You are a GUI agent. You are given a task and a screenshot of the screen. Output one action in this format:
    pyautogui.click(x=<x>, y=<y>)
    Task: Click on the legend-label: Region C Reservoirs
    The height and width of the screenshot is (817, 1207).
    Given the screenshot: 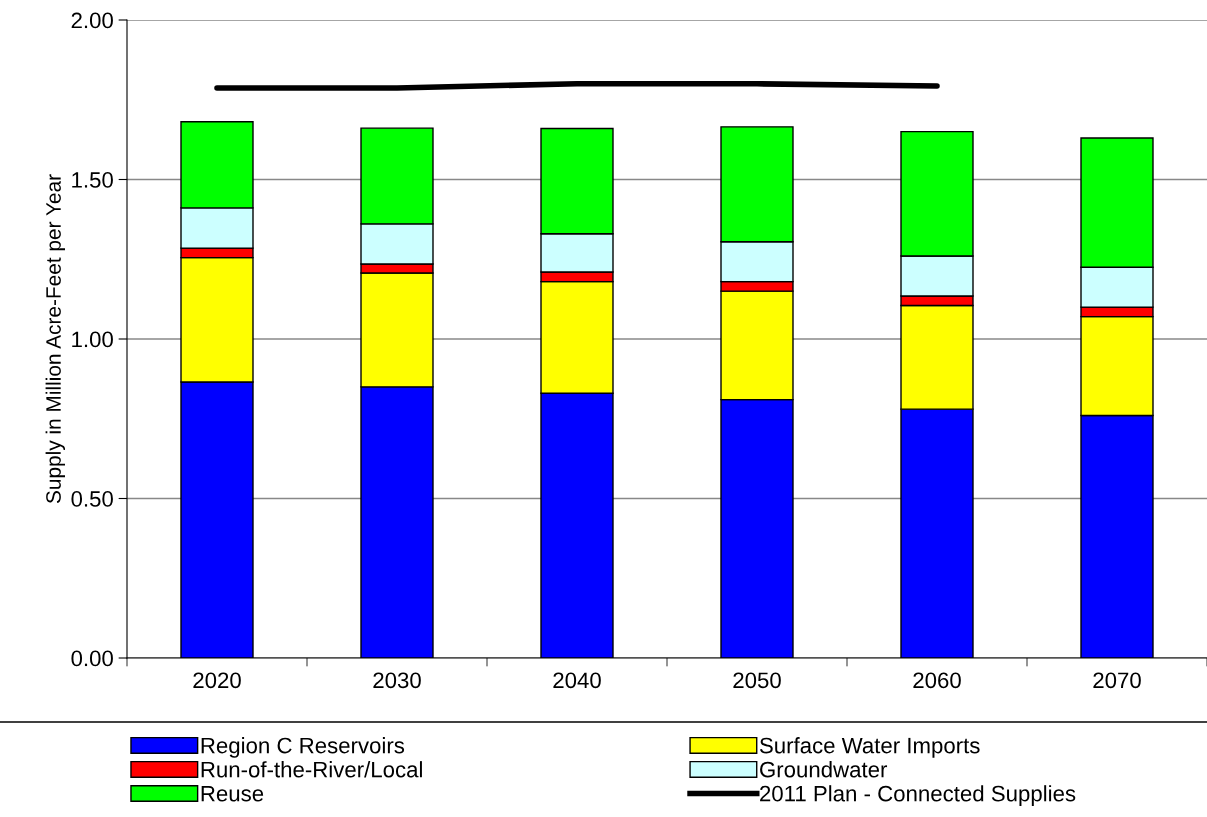 What is the action you would take?
    pyautogui.click(x=303, y=747)
    